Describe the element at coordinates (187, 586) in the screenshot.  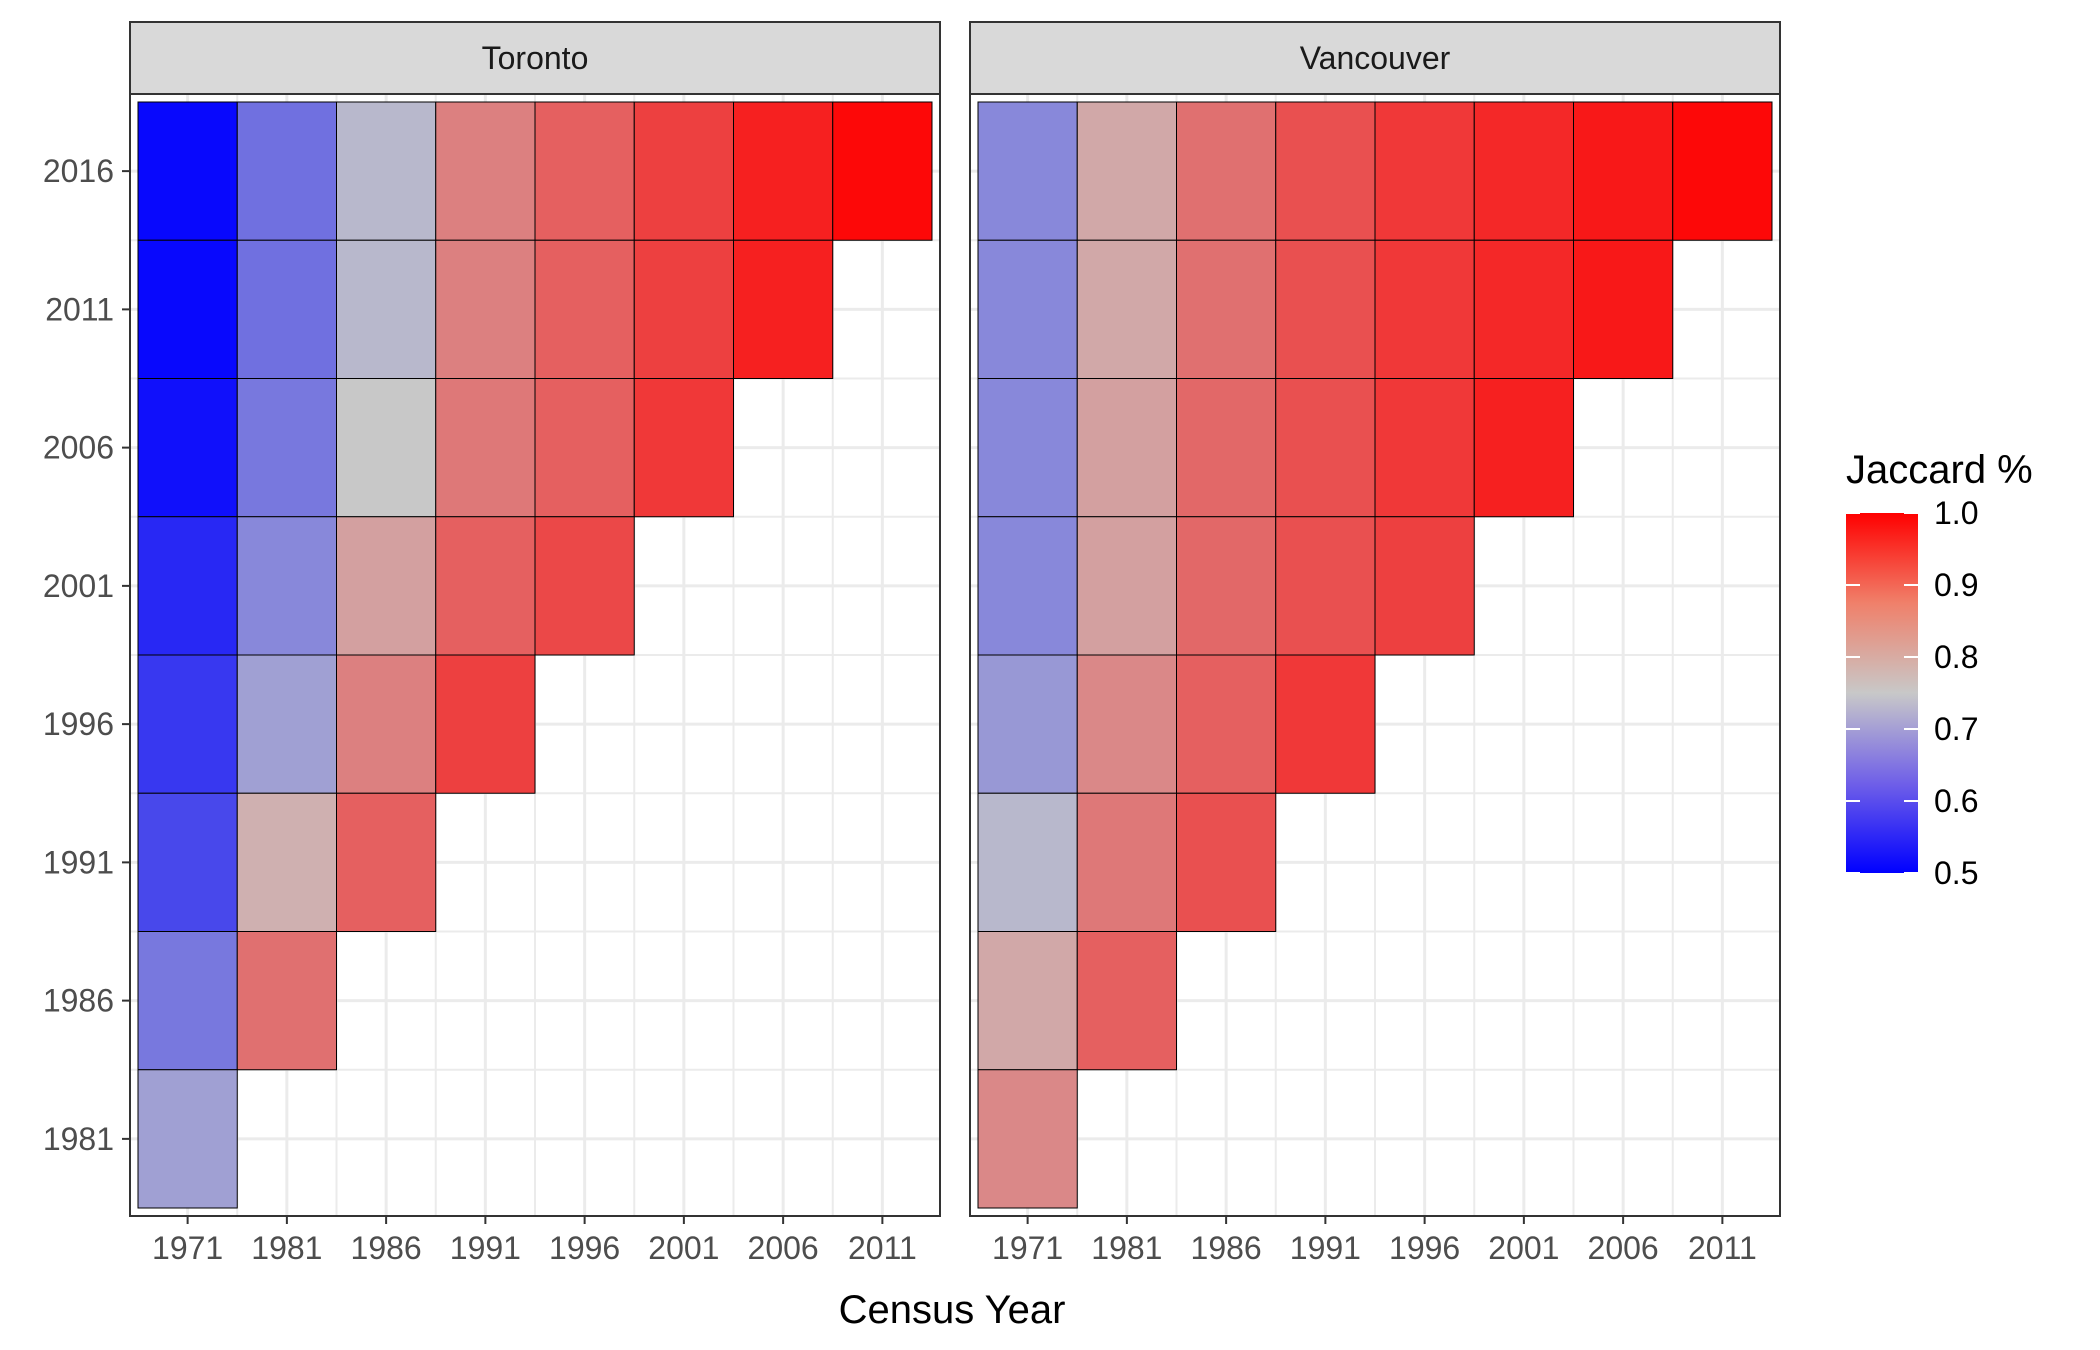
I see `heatmap-tile: Toronto 1971 / 2001: 0.55` at that location.